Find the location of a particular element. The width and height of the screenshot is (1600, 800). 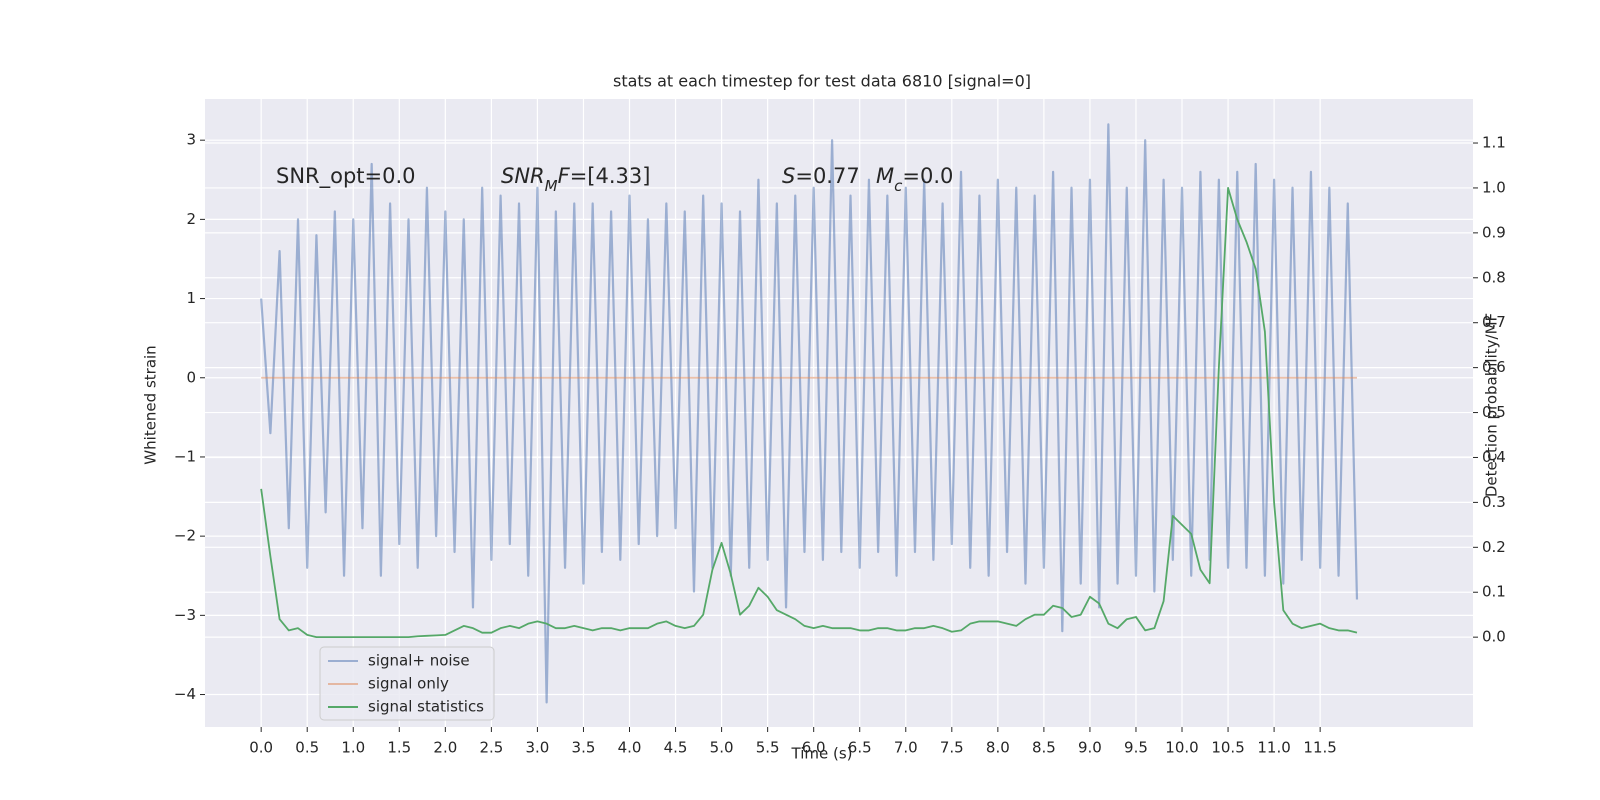

x-tick-label: 6.0 is located at coordinates (814, 748).